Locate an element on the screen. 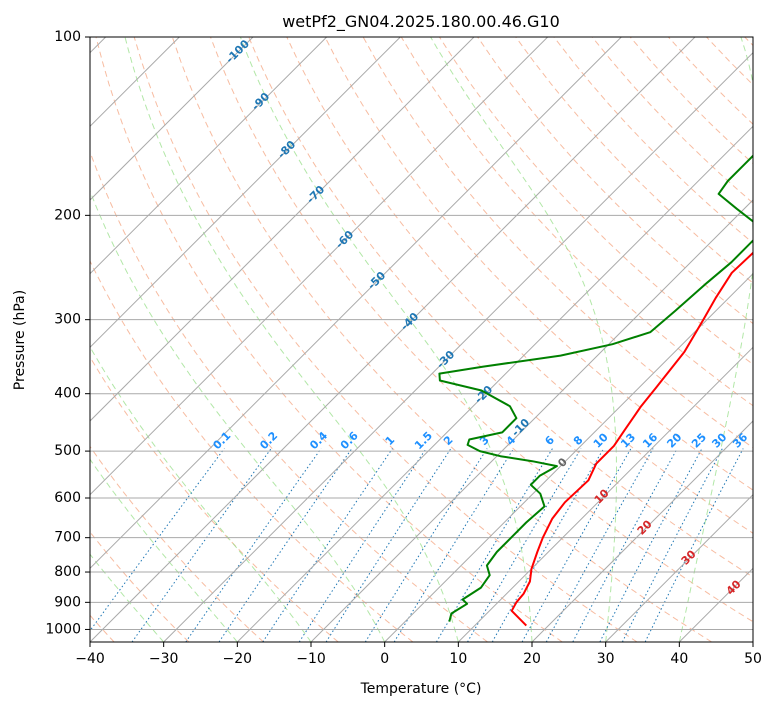 The image size is (775, 708). x-tick-label: −30 is located at coordinates (164, 659).